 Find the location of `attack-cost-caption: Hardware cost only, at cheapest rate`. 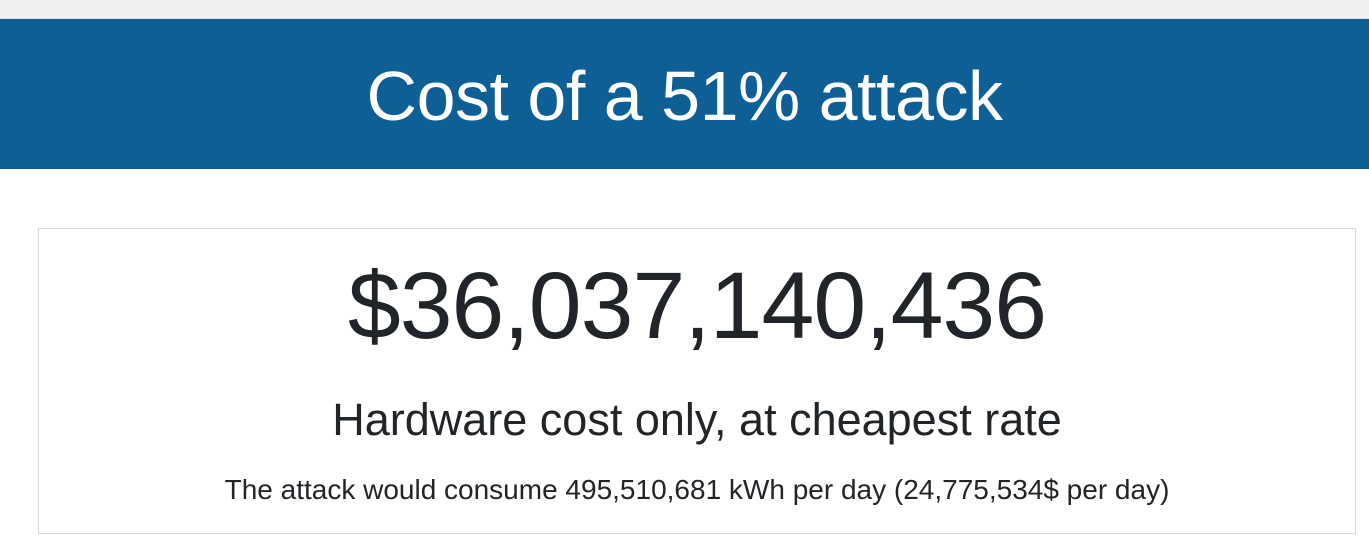

attack-cost-caption: Hardware cost only, at cheapest rate is located at coordinates (697, 419).